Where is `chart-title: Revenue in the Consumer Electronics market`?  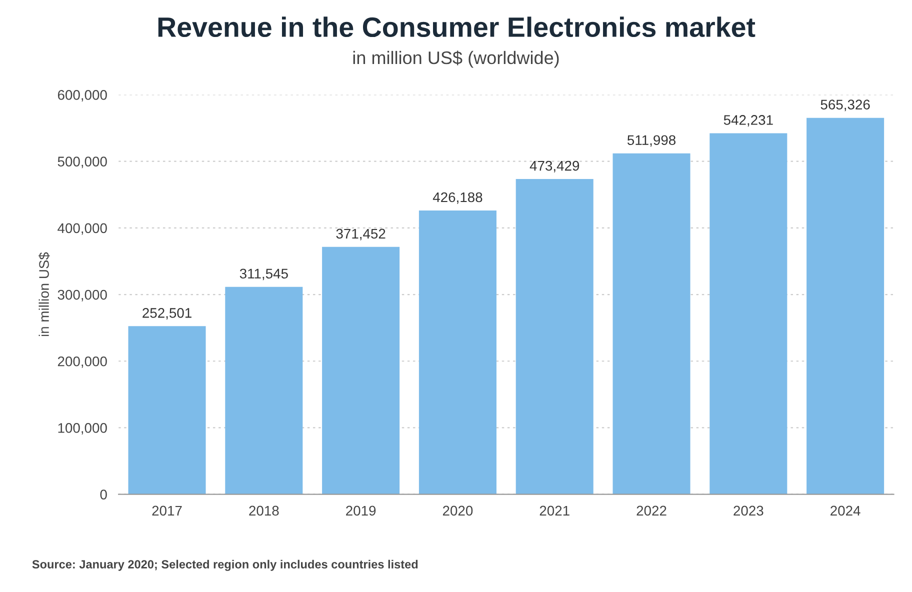
chart-title: Revenue in the Consumer Electronics market is located at coordinates (457, 27).